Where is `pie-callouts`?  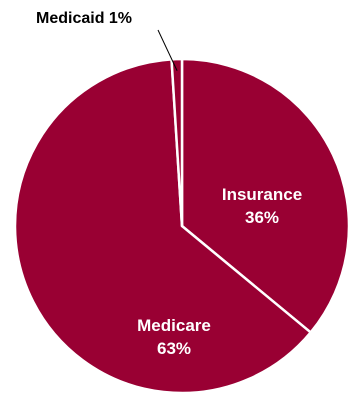 pie-callouts is located at coordinates (167, 50).